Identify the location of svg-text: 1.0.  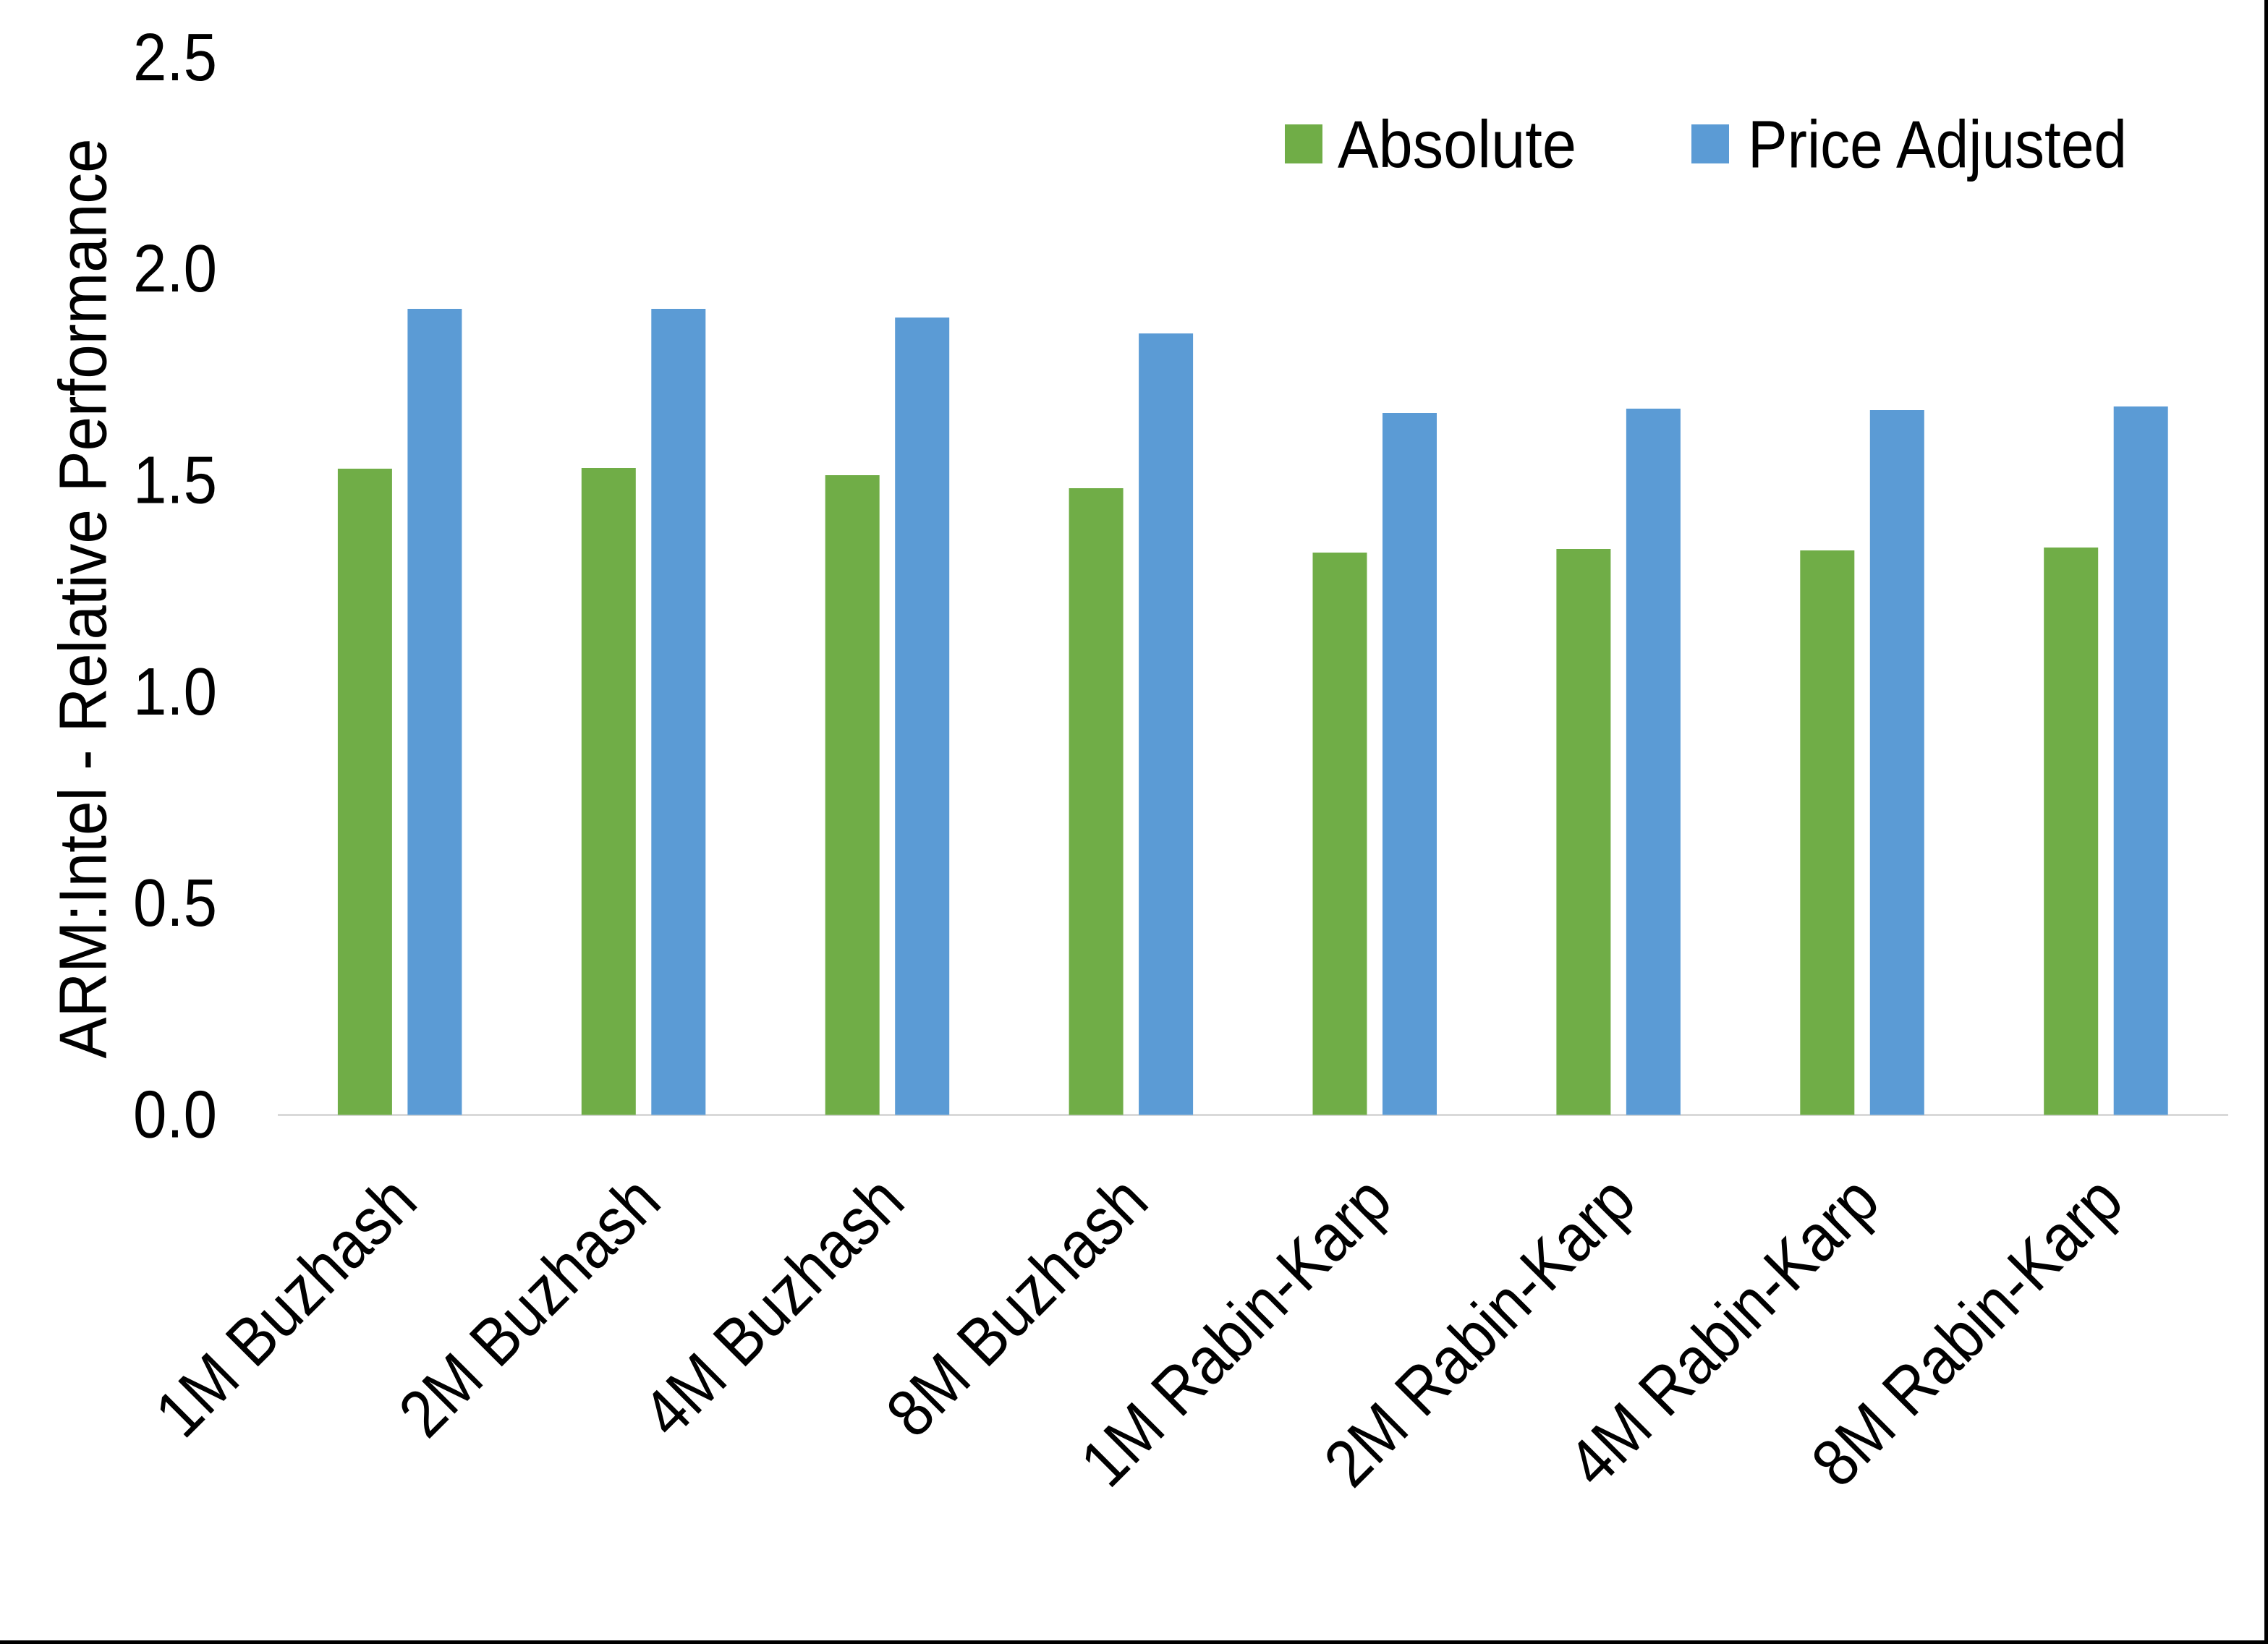
(175, 691).